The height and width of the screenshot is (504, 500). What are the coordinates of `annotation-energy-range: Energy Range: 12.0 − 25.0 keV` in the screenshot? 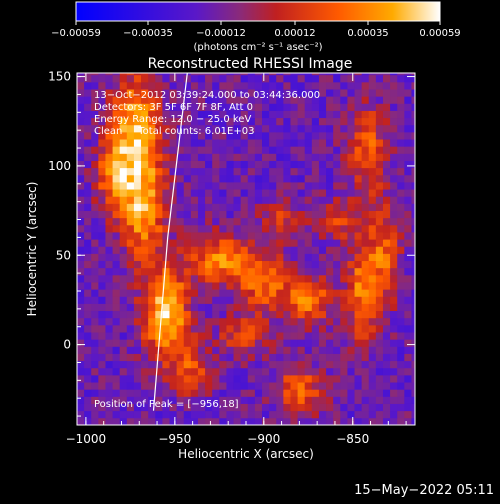 It's located at (172, 119).